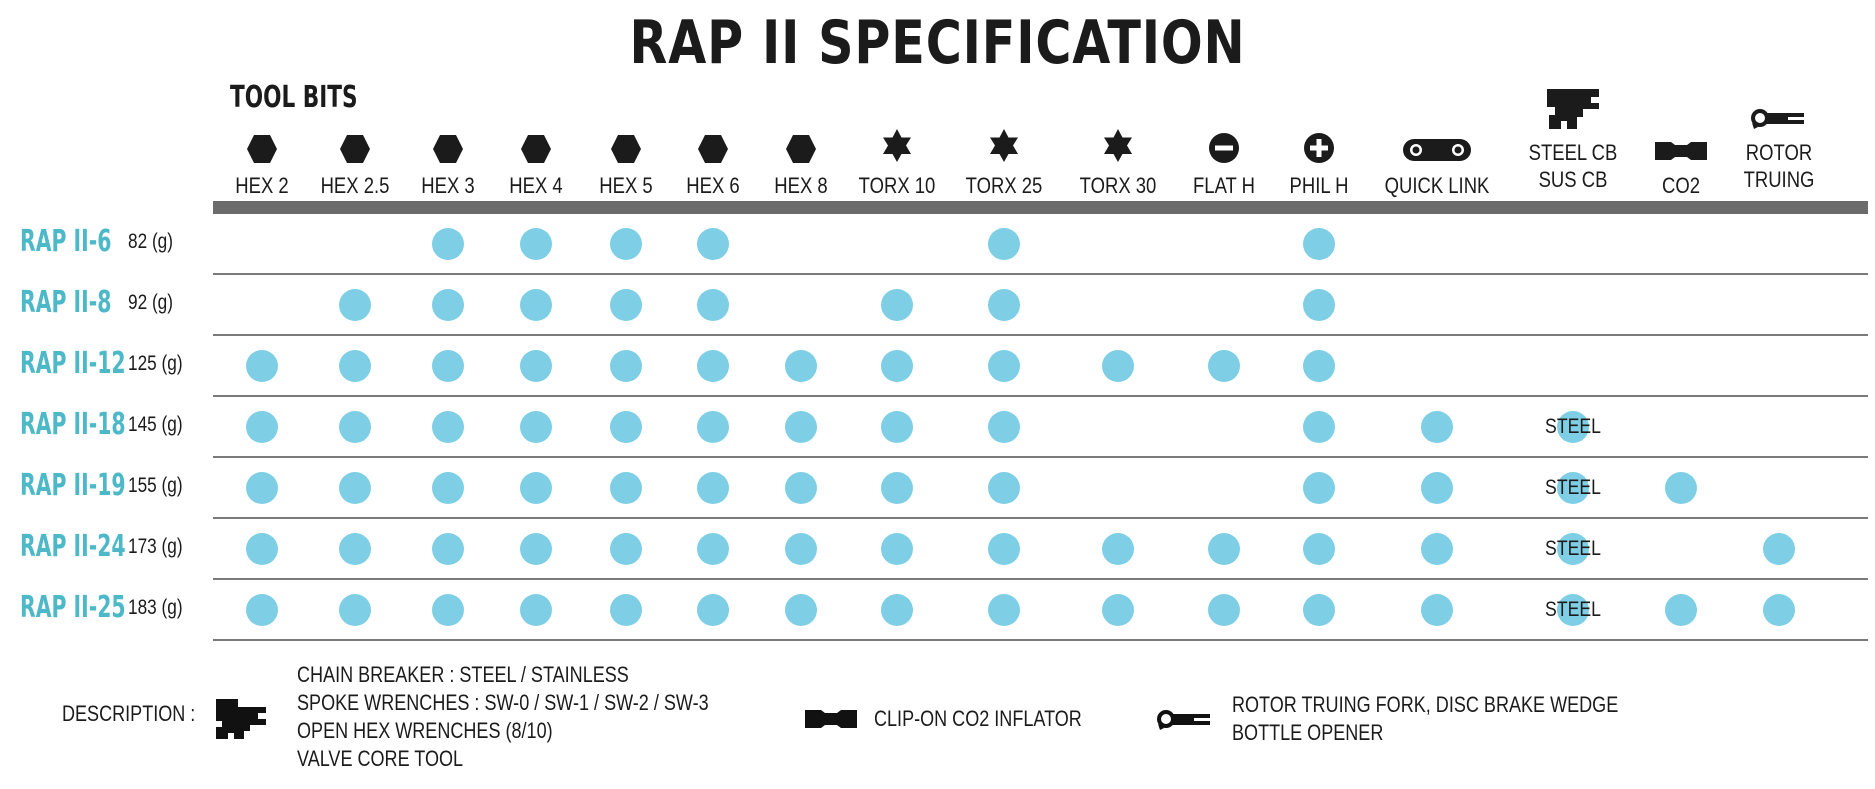  Describe the element at coordinates (1224, 141) in the screenshot. I see `flat-head-icon` at that location.